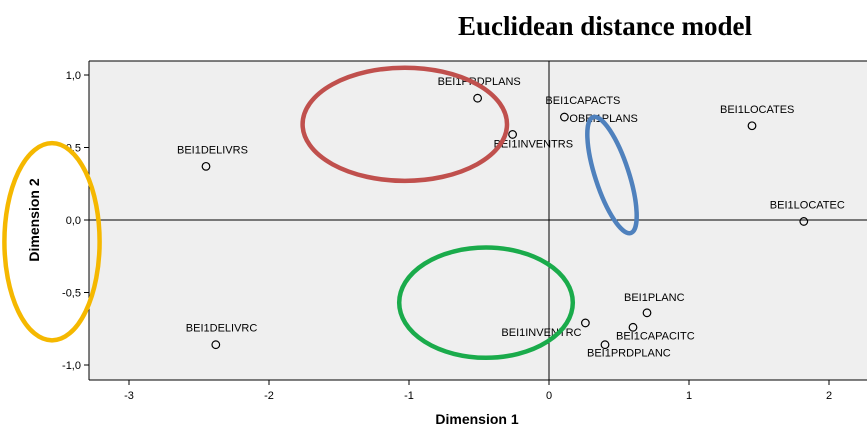 This screenshot has height=433, width=867. I want to click on point-label: BEI1DELIVRC, so click(222, 329).